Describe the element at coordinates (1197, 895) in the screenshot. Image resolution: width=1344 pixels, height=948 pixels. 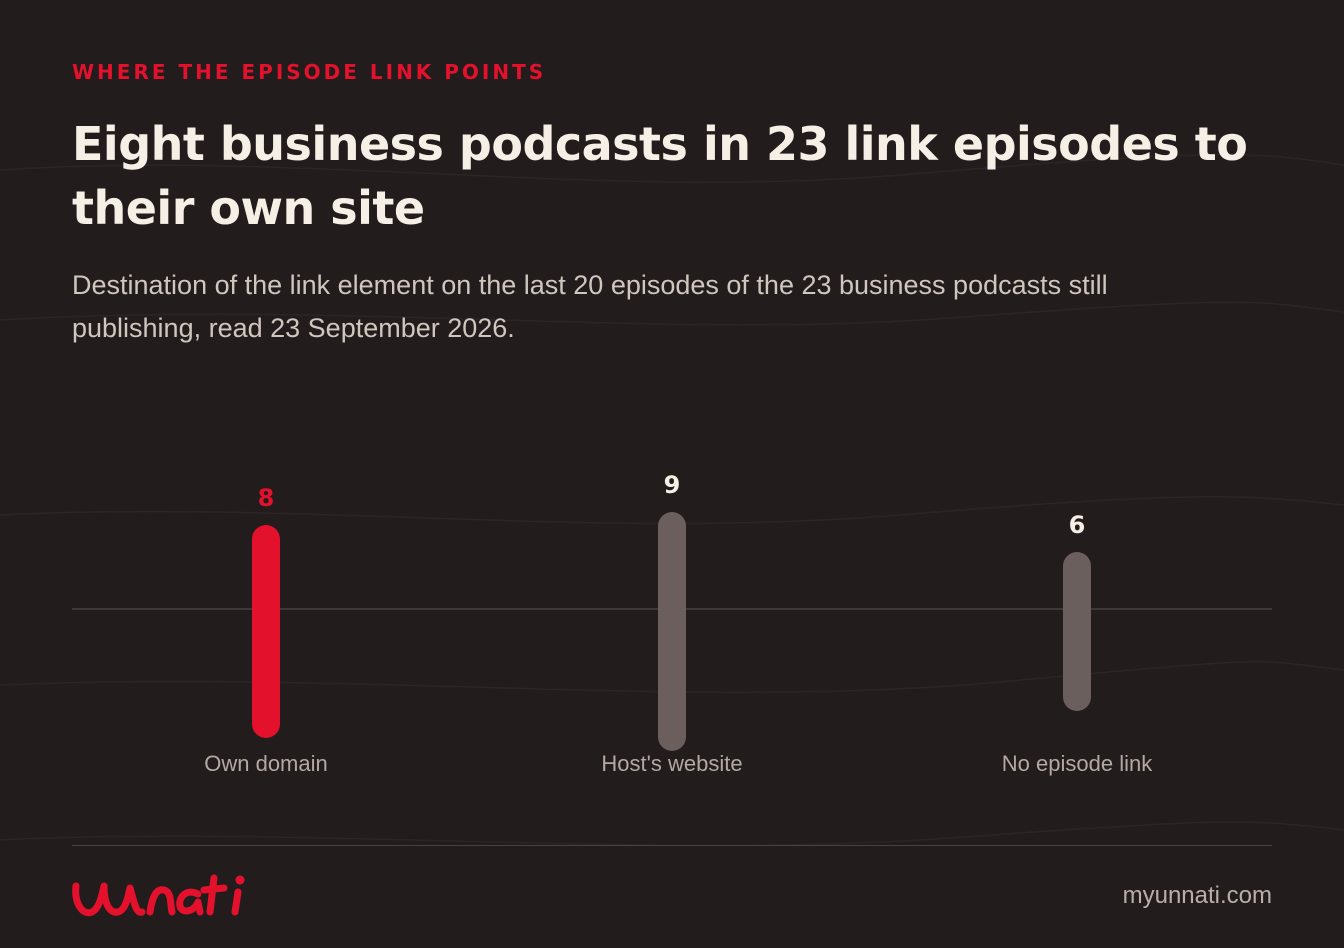
I see `website-link: myunnati.com` at that location.